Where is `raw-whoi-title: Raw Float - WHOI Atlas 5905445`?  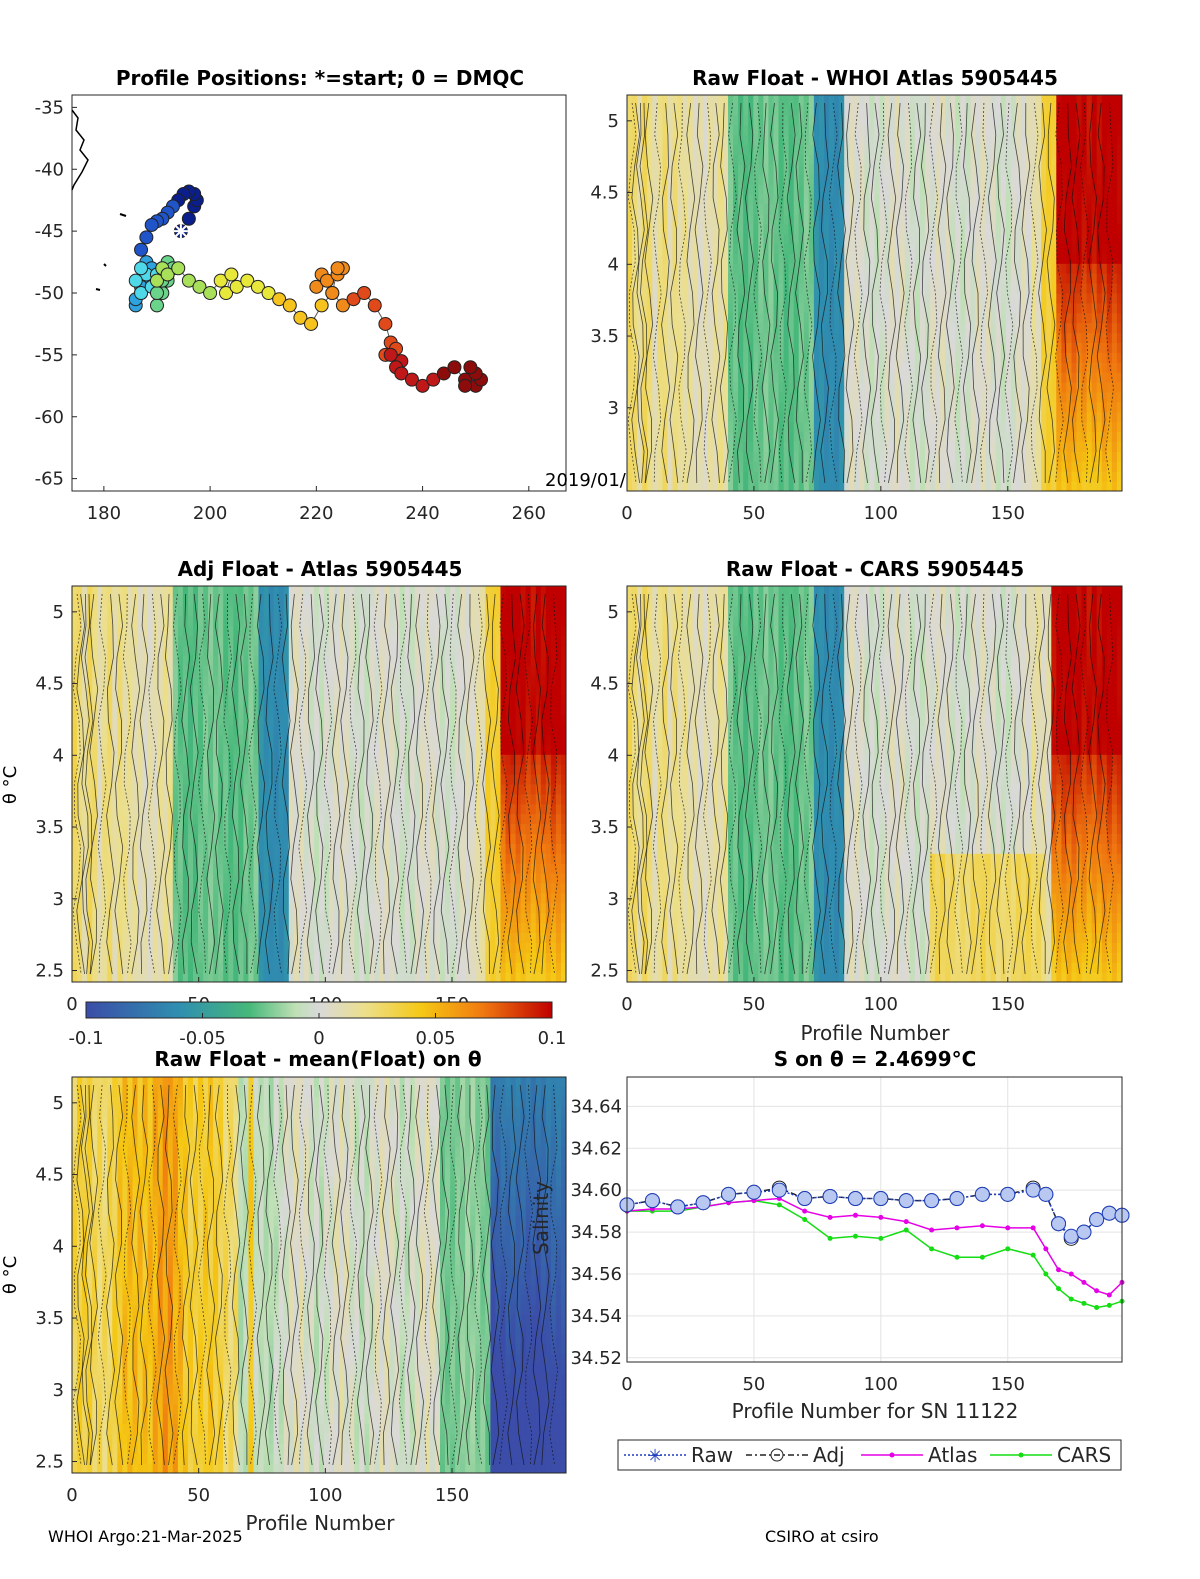 raw-whoi-title: Raw Float - WHOI Atlas 5905445 is located at coordinates (875, 78).